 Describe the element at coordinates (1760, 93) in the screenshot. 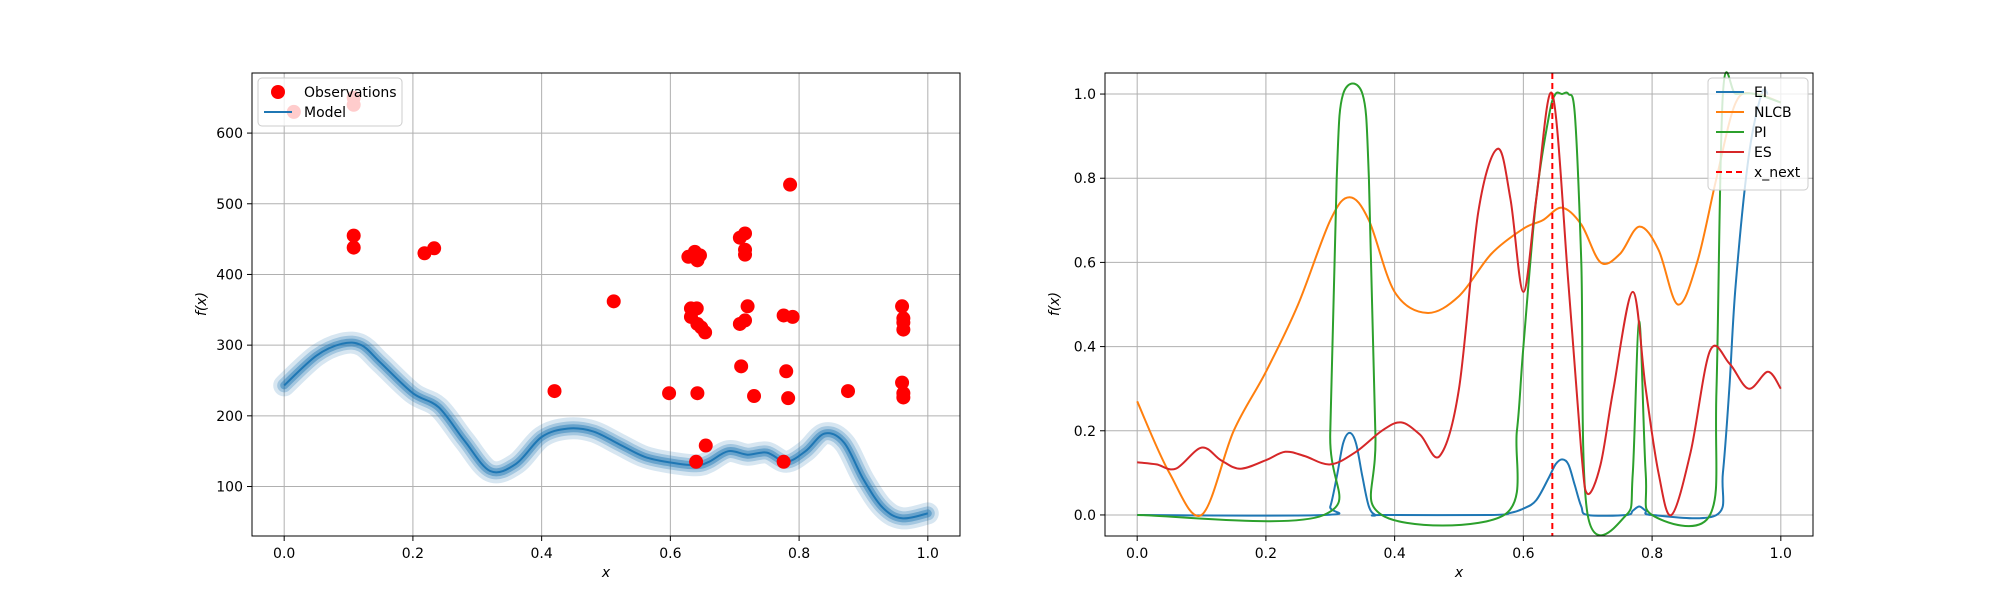

I see `legend-ei-label: EI` at that location.